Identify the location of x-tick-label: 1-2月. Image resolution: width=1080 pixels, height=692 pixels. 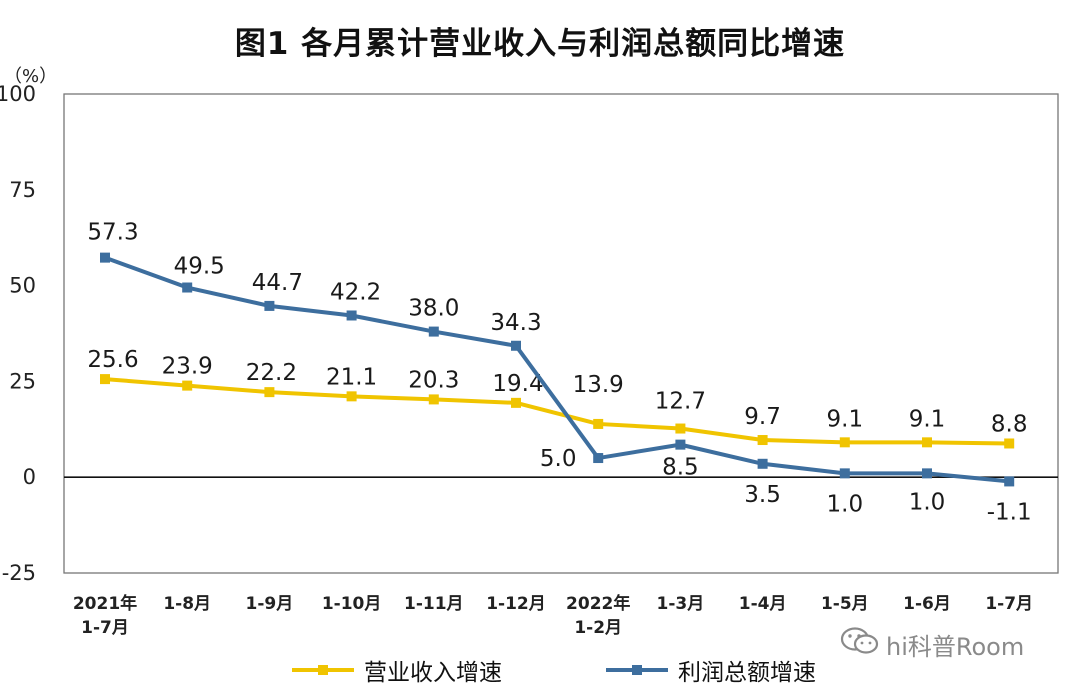
(598, 628).